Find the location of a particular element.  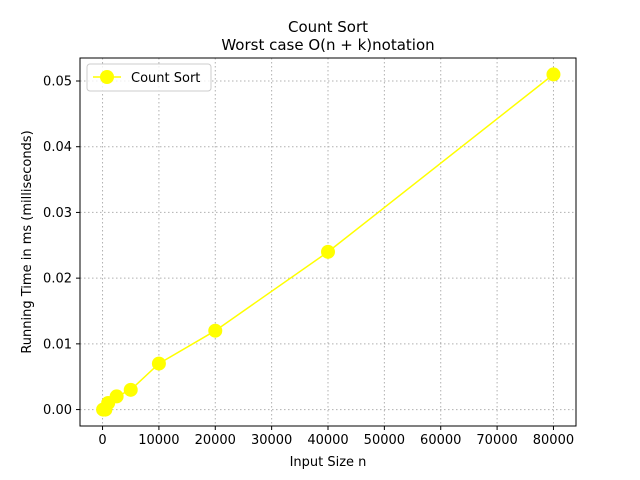

y-axis-ticks: 0.00 0.01 0.02 0.03 0.04 0.05 is located at coordinates (61, 246).